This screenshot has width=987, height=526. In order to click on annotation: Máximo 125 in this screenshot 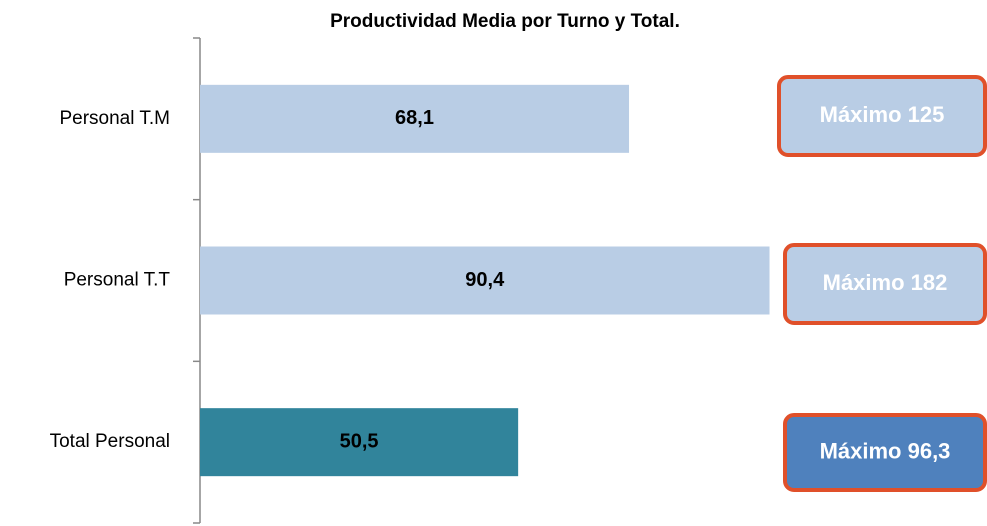, I will do `click(882, 114)`.